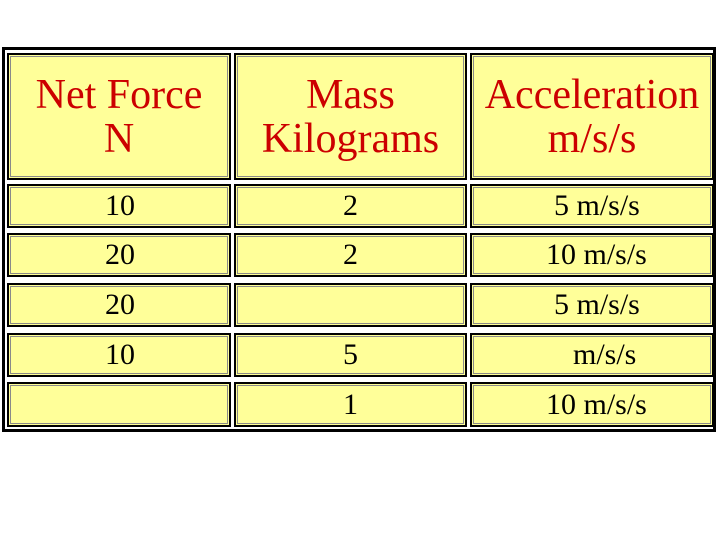  I want to click on cell-acceleration-blank-value: m/s/s, so click(592, 355).